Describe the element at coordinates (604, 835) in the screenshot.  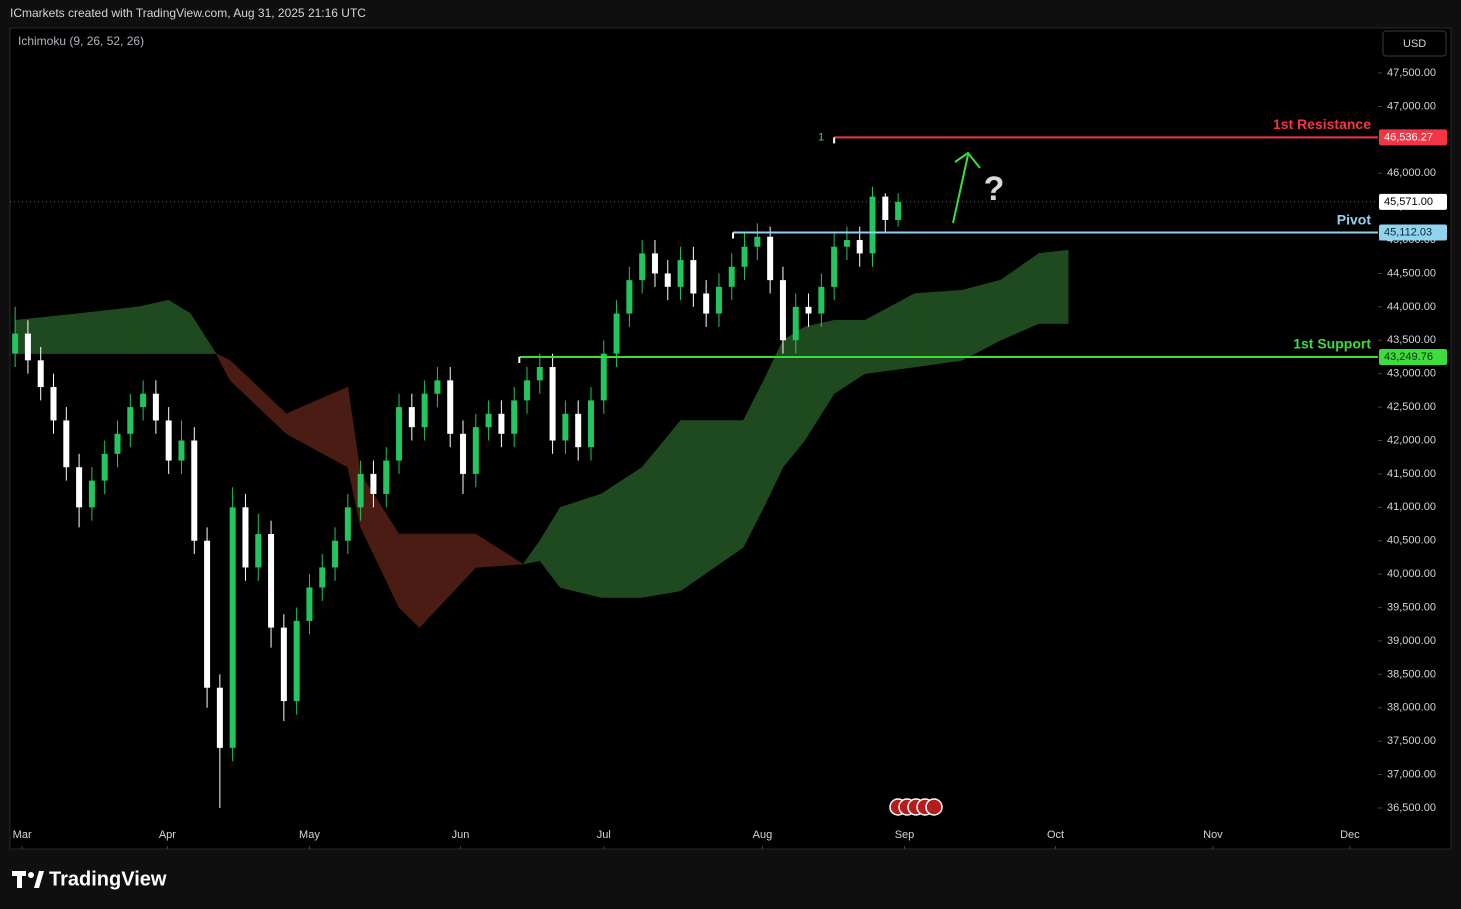
I see `x-tick-label: Jul` at that location.